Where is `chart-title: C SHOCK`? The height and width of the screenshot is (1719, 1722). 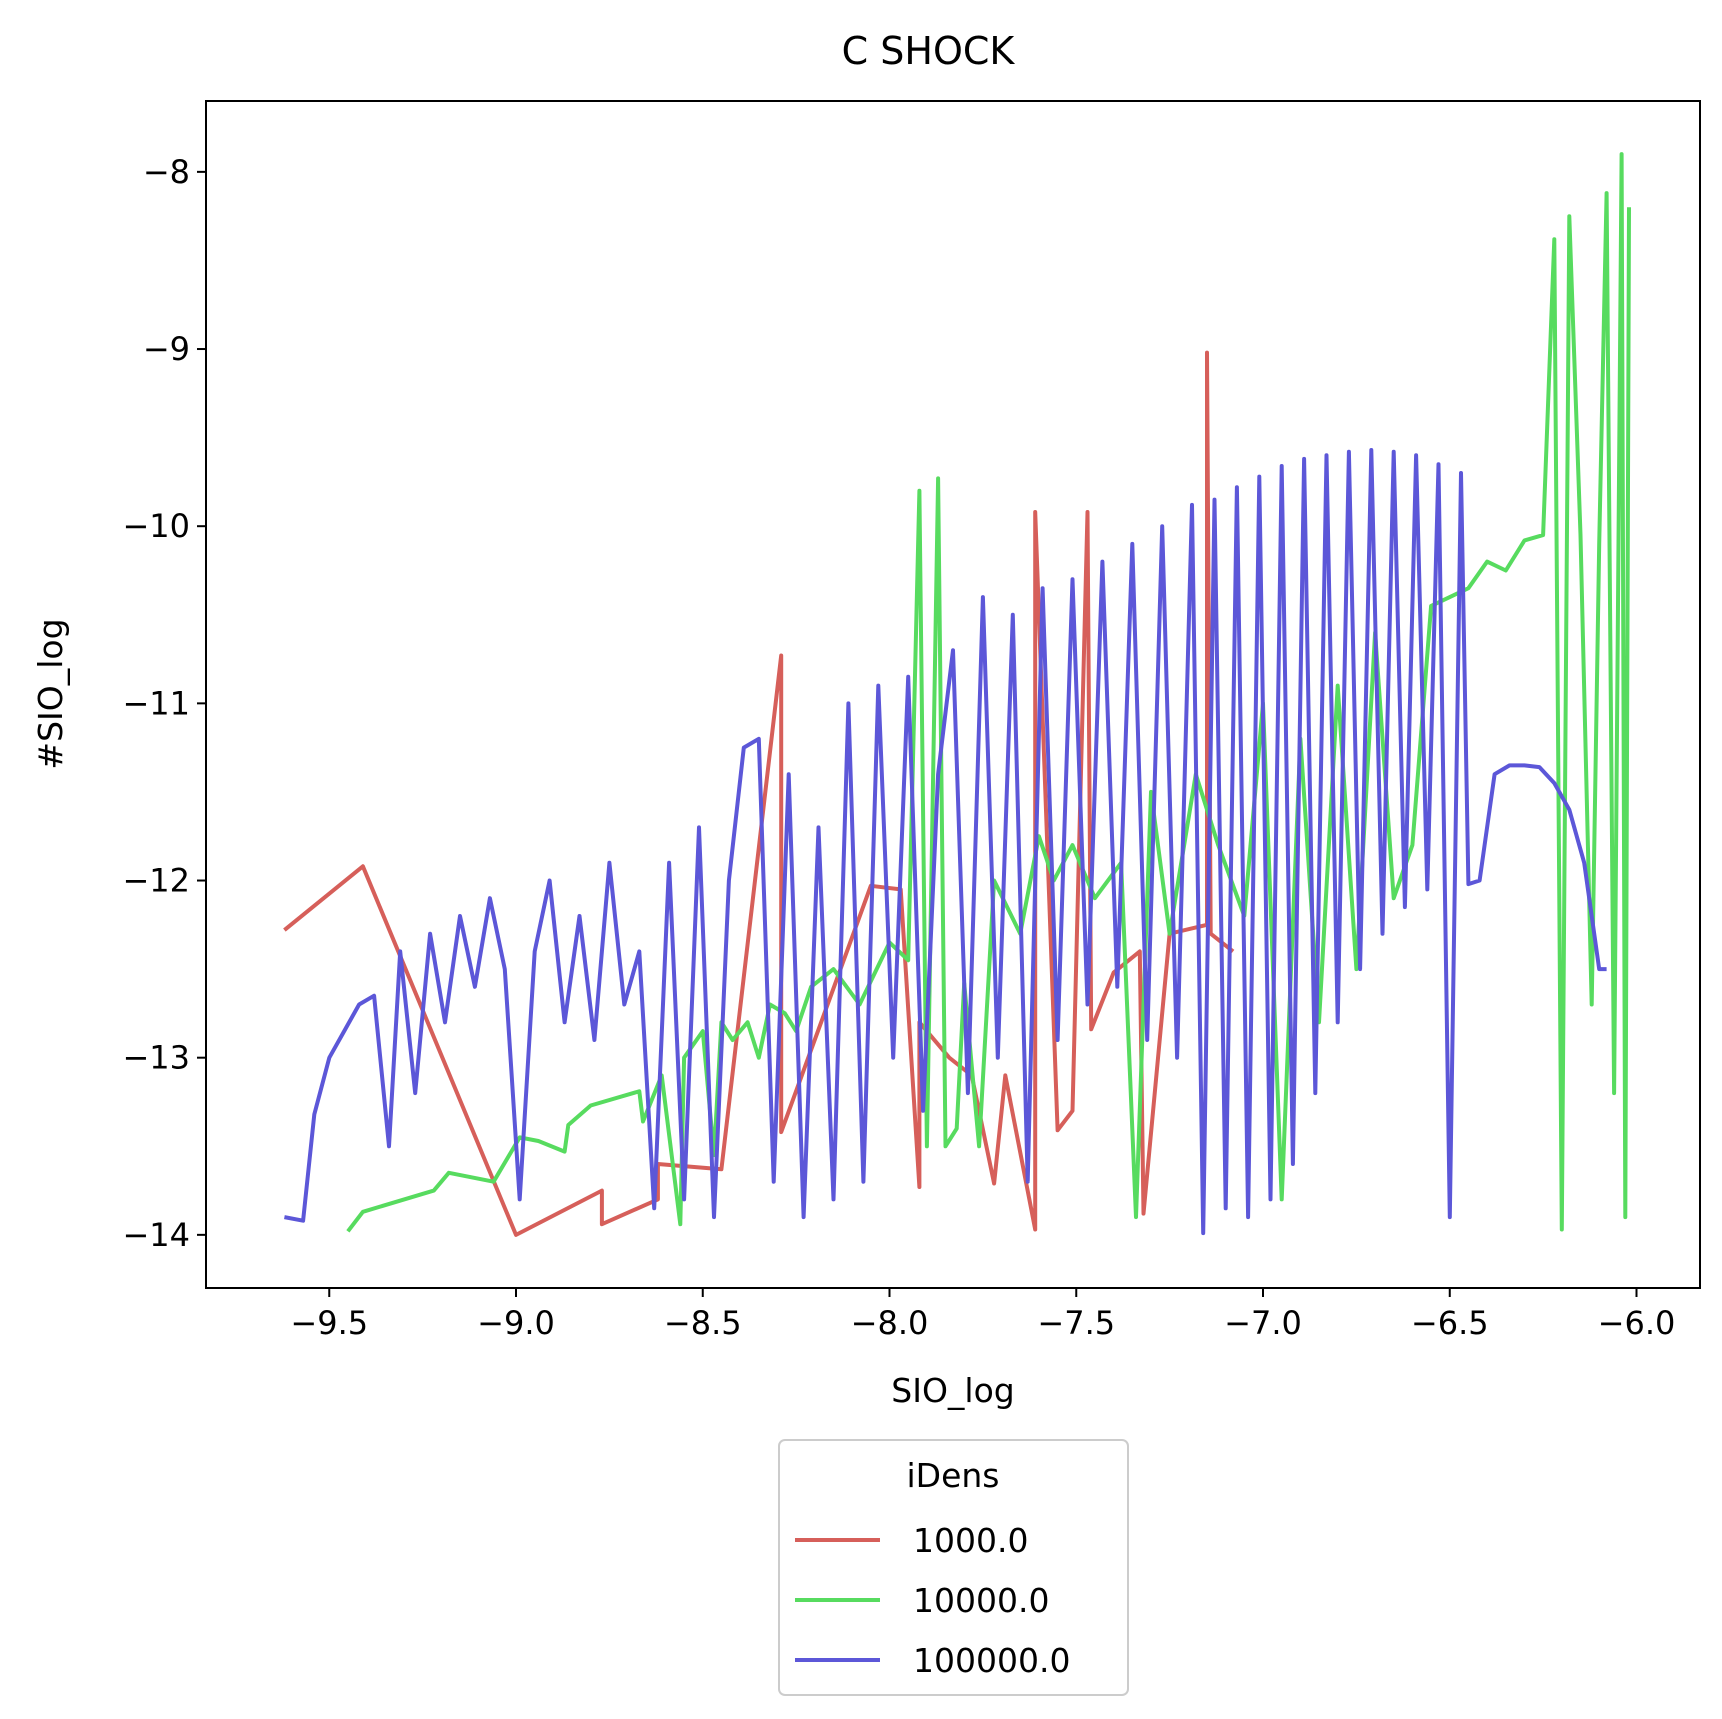 chart-title: C SHOCK is located at coordinates (929, 51).